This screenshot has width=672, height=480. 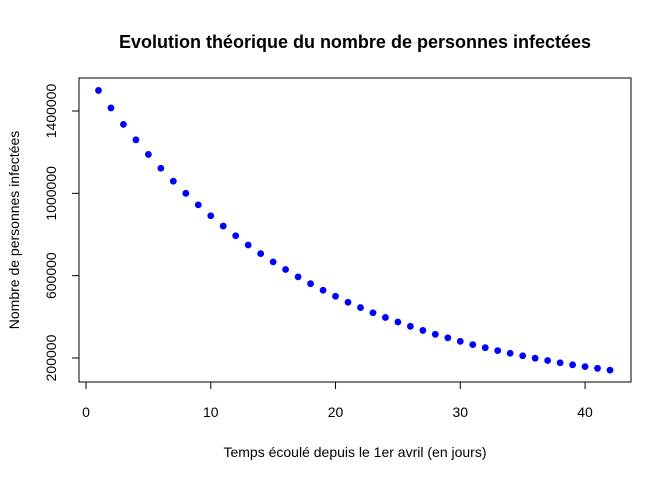 I want to click on x-tick-label: 20, so click(x=336, y=412).